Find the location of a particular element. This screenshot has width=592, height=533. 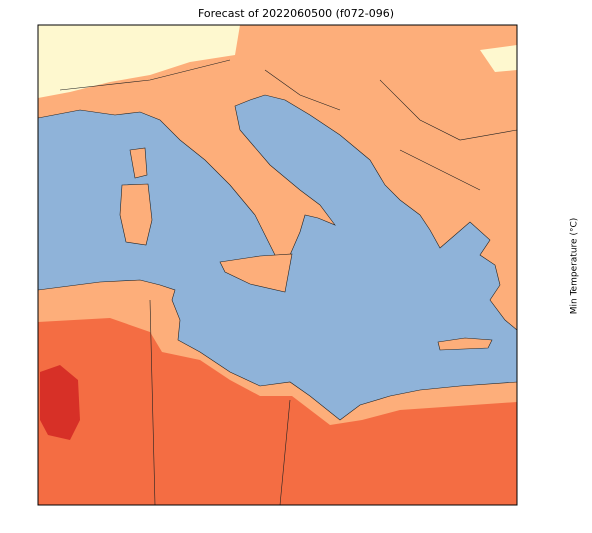

title: Forecast of 2022060500 (f072-096) is located at coordinates (296, 13).